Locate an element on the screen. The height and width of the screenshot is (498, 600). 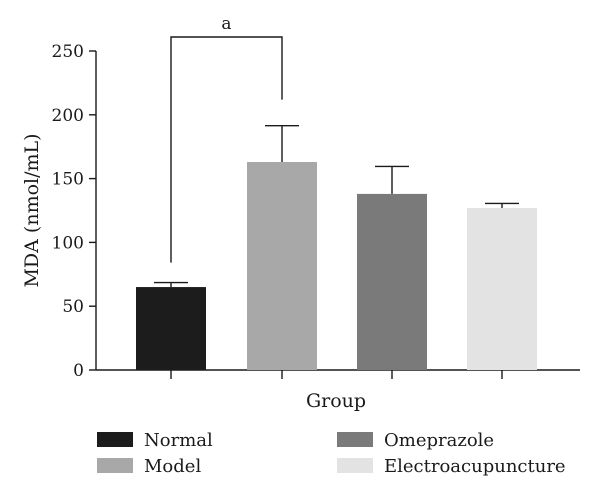
legend-label: Model is located at coordinates (172, 466).